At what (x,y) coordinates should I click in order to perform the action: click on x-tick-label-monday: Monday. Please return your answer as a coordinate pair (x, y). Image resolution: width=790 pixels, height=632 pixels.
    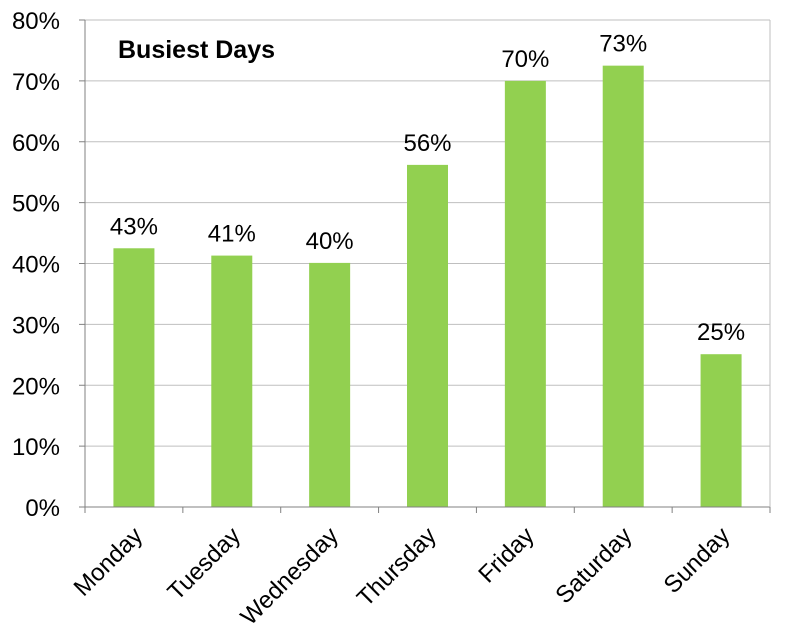
    Looking at the image, I should click on (108, 561).